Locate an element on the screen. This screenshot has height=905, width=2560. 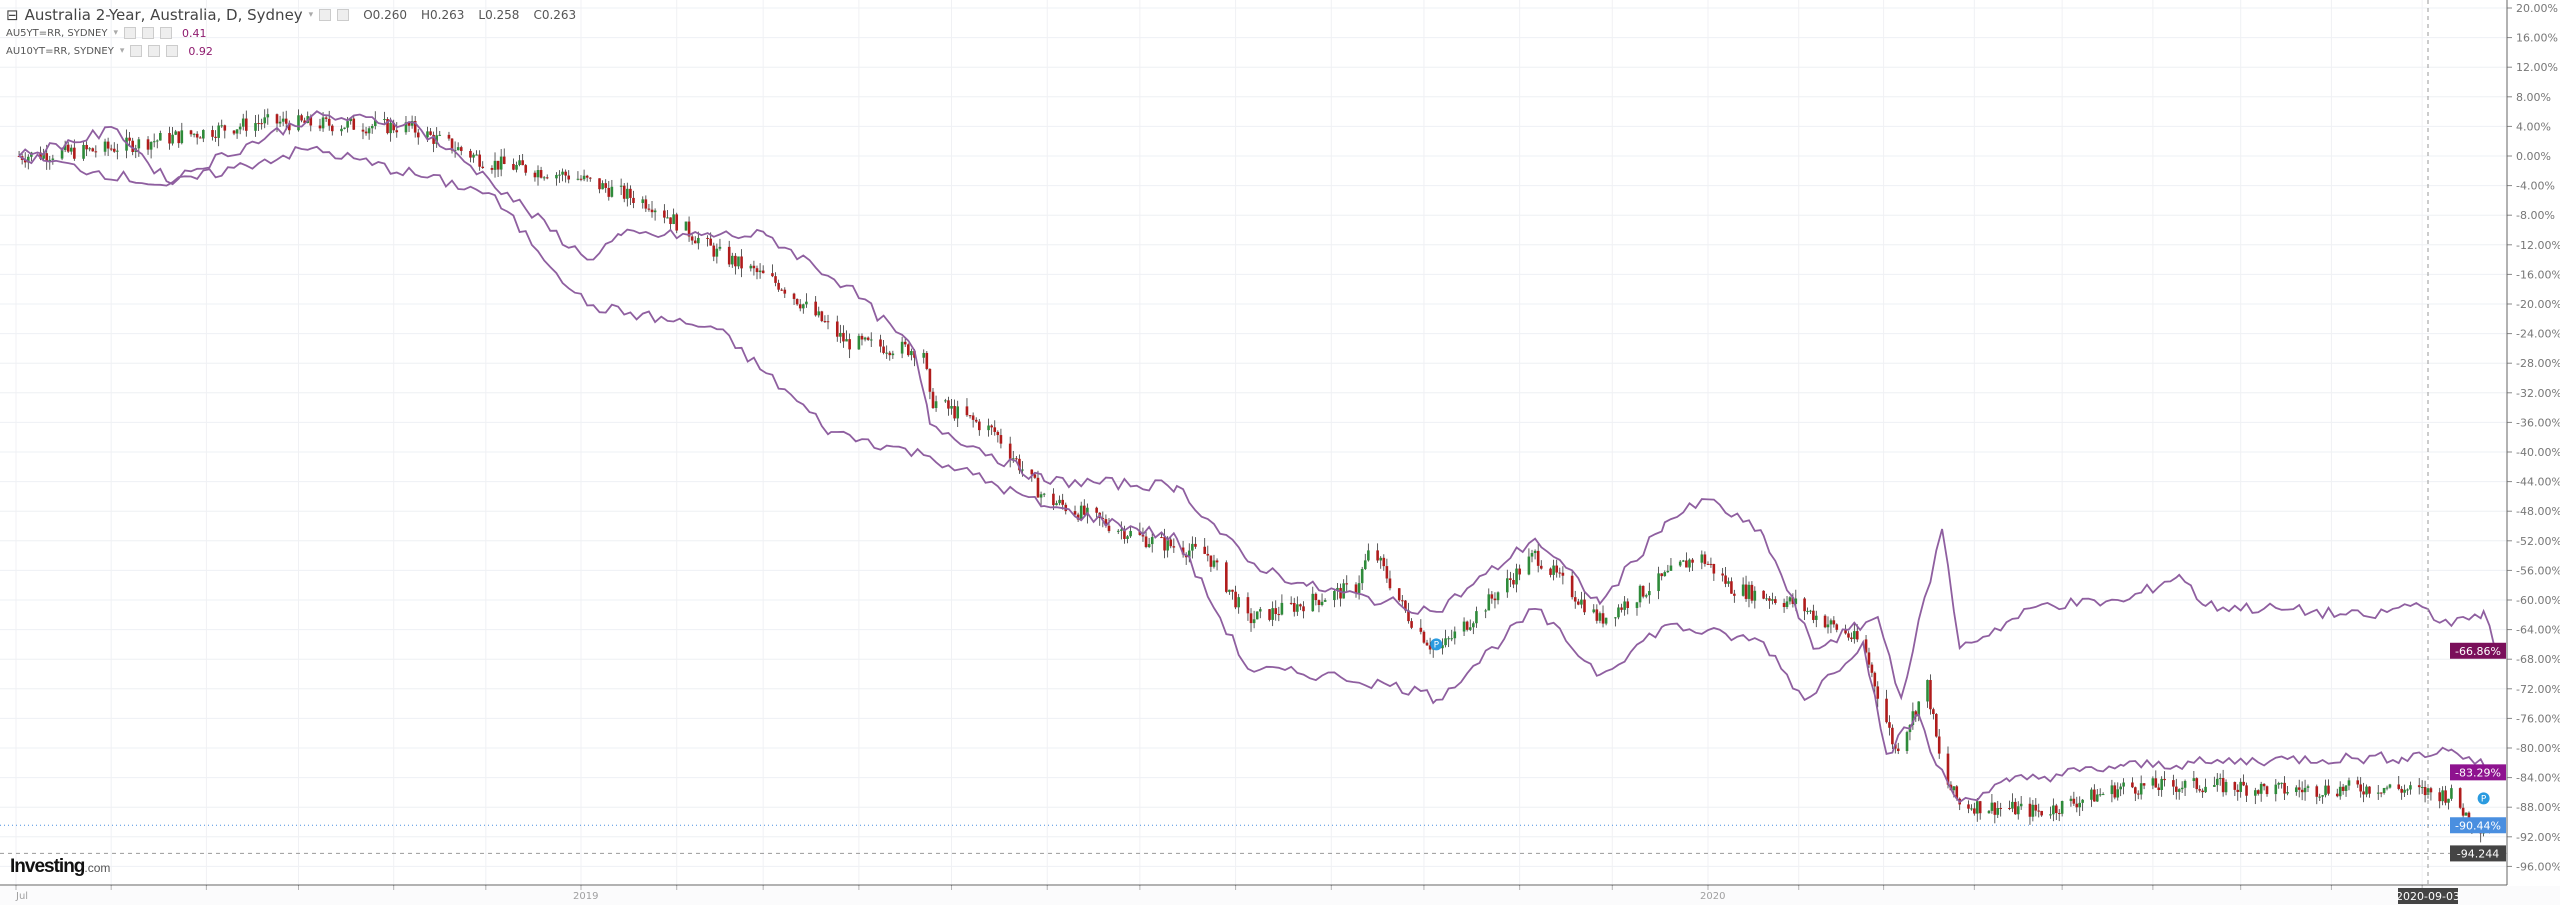
main-last-badge is located at coordinates (2478, 825).